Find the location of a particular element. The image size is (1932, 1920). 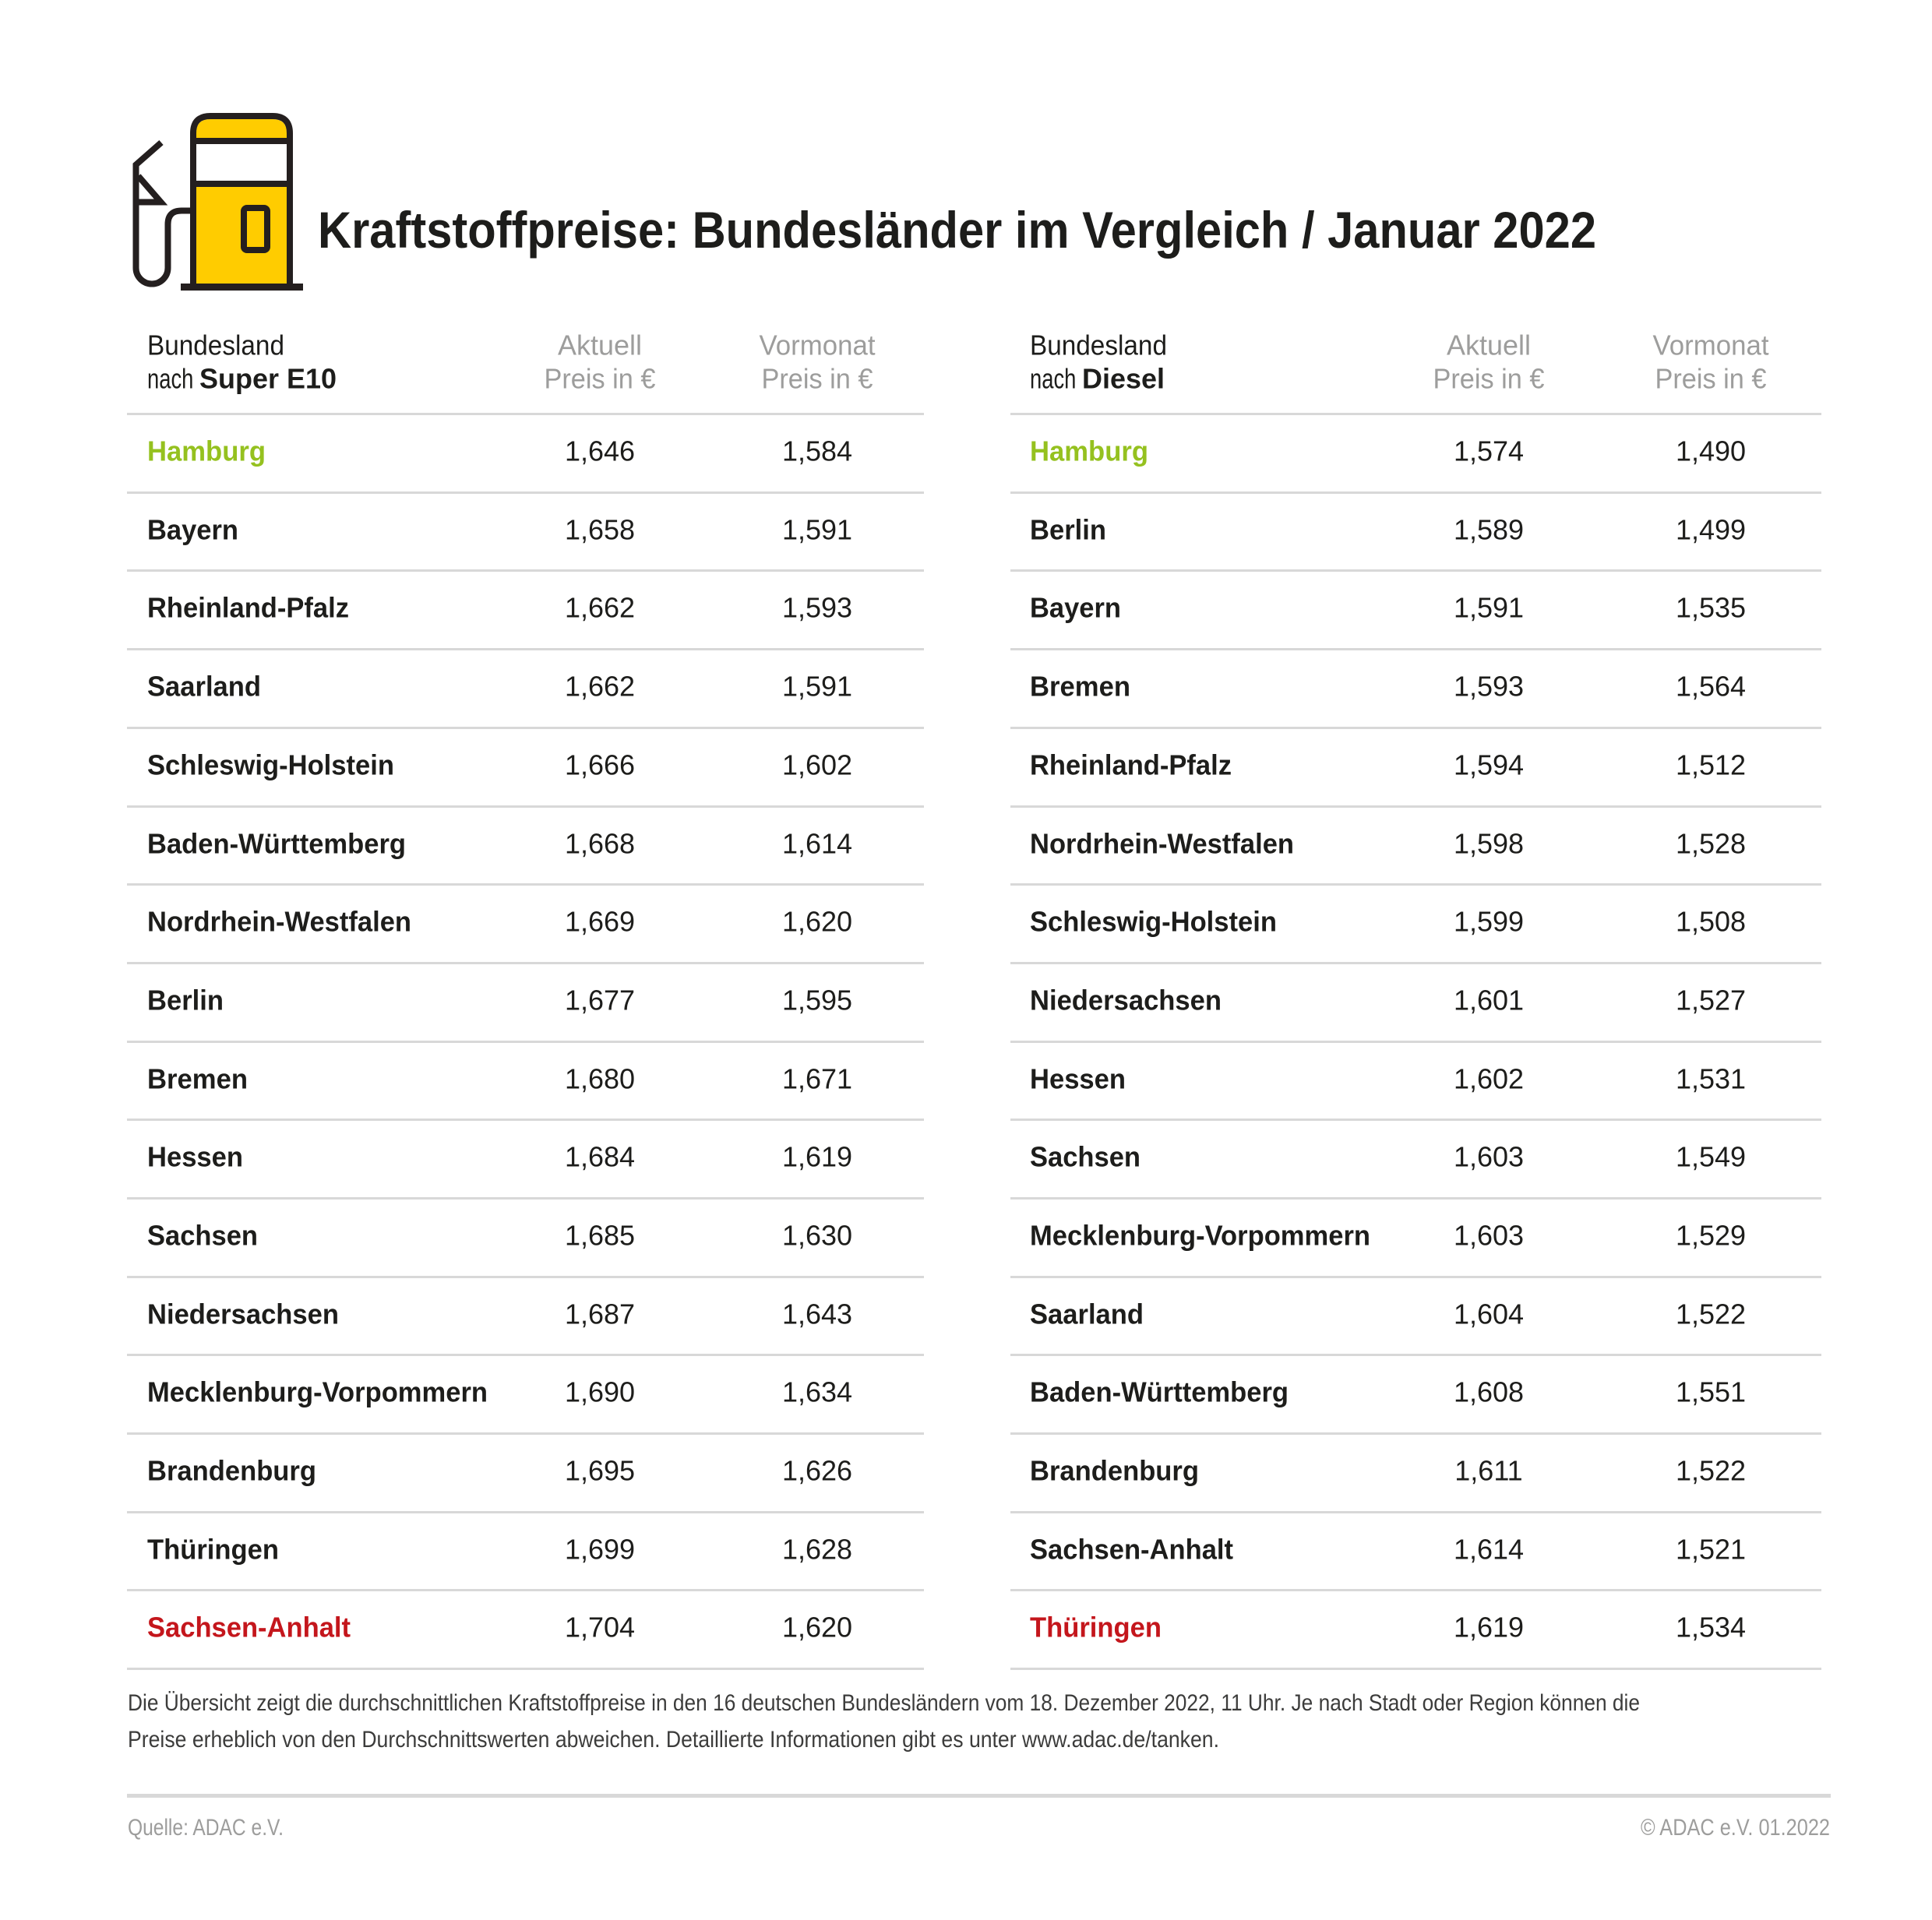

svg-text: 1,598 is located at coordinates (1489, 844).